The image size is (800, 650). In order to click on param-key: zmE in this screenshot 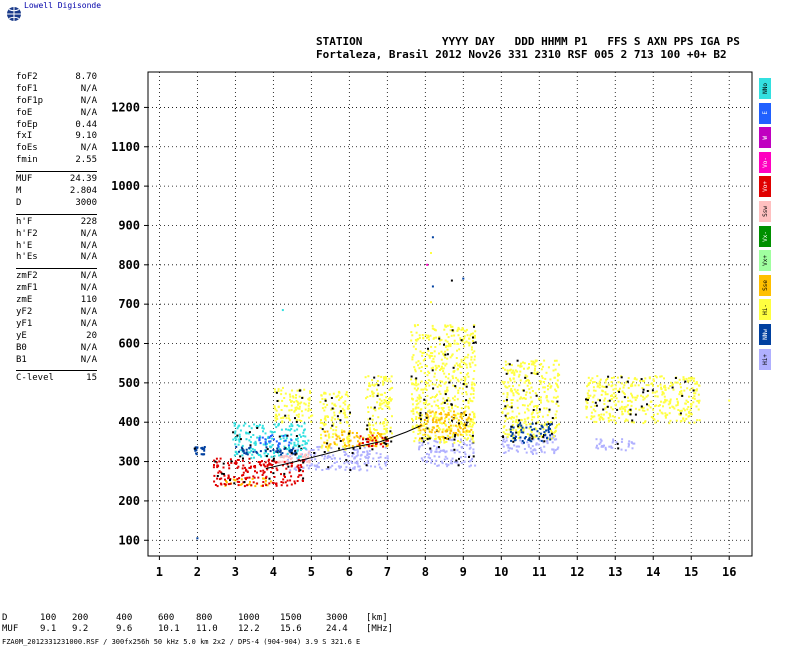, I will do `click(24, 300)`.